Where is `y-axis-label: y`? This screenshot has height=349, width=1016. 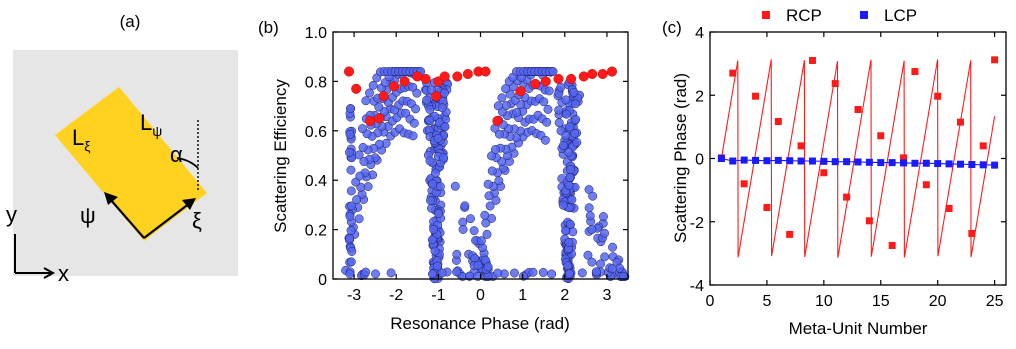 y-axis-label: y is located at coordinates (11, 214).